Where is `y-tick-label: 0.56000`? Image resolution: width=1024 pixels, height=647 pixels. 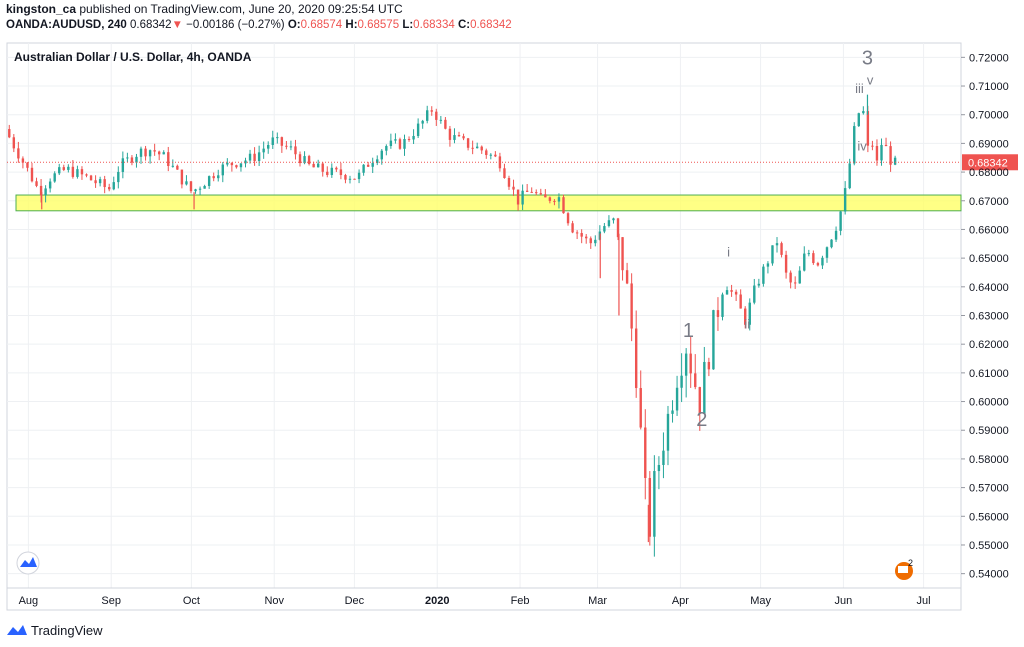 y-tick-label: 0.56000 is located at coordinates (989, 517).